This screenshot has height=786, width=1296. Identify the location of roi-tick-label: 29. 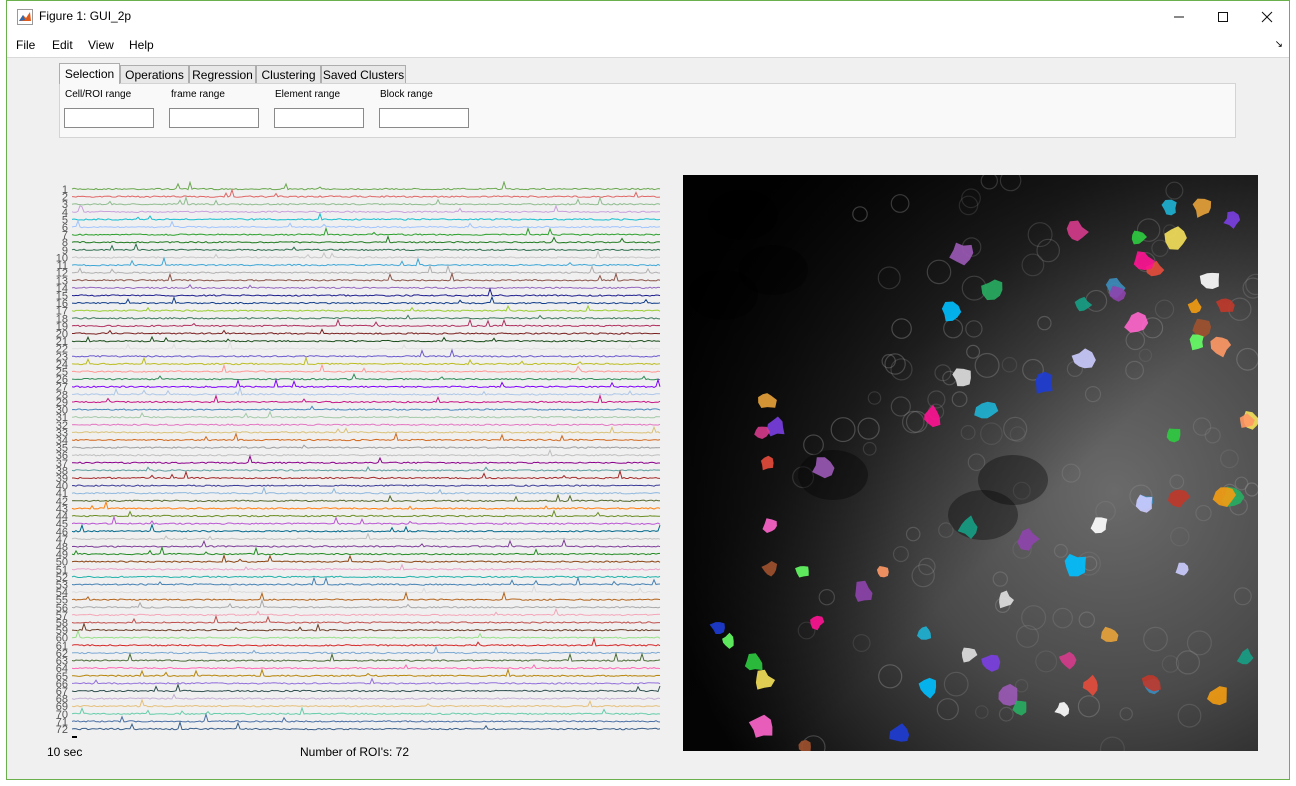
(62, 403).